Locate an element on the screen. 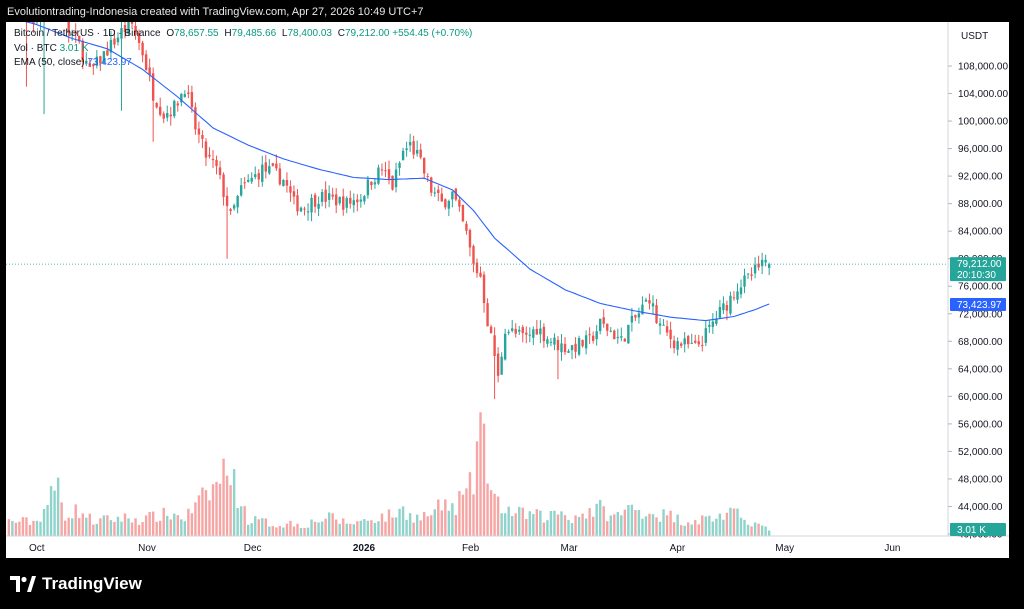 This screenshot has height=609, width=1024. x-tick-label: May is located at coordinates (784, 548).